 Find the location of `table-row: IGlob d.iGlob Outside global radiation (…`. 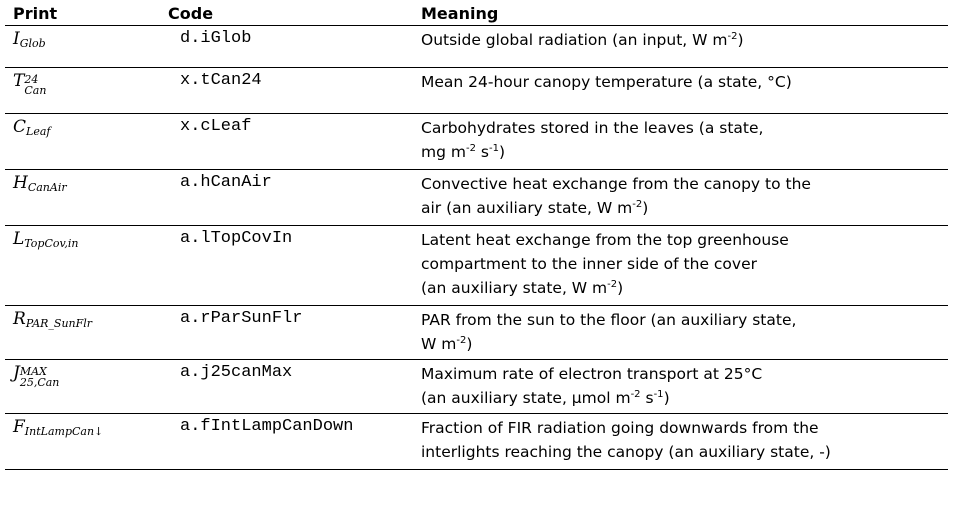

table-row: IGlob d.iGlob Outside global radiation (… is located at coordinates (476, 46).